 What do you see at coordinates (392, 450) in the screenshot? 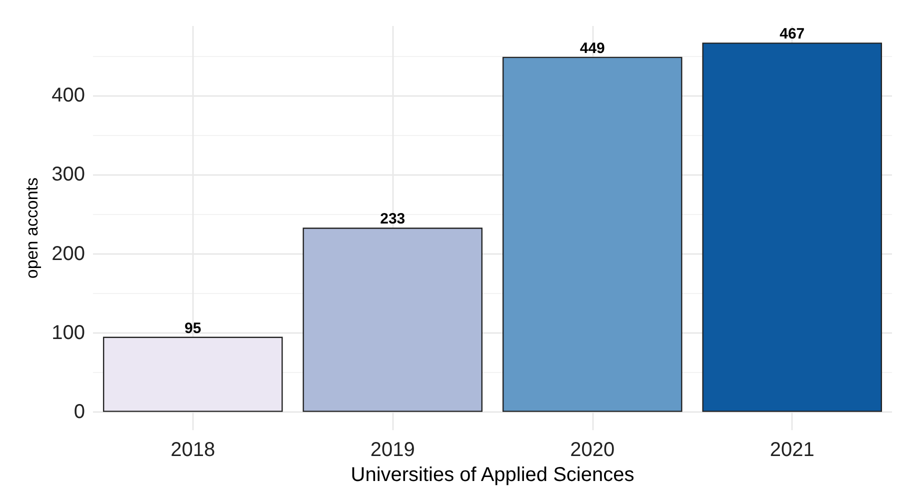
I see `x-tick-label: 2019` at bounding box center [392, 450].